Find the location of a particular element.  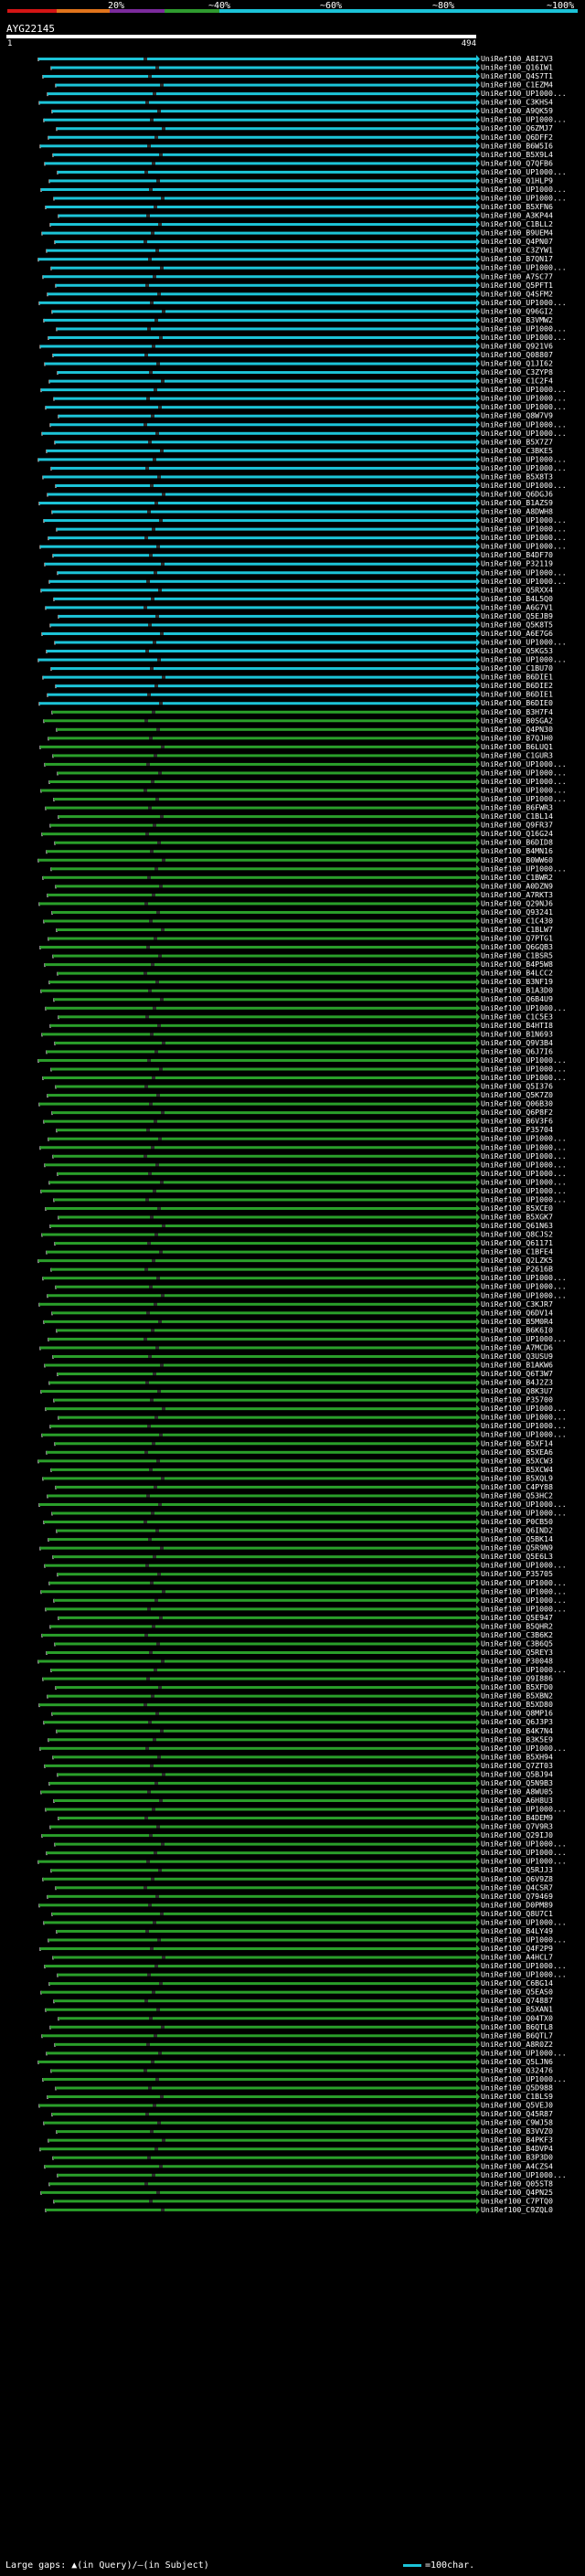

hit-row: UniRef100_B9UEM4 is located at coordinates (297, 233).